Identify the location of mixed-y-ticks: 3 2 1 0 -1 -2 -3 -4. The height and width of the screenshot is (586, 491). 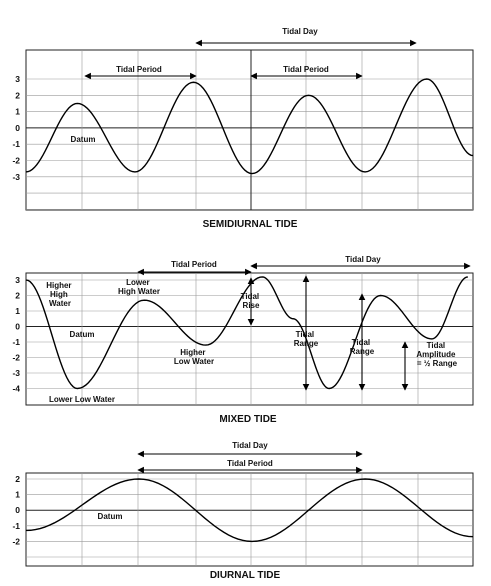
(16, 334).